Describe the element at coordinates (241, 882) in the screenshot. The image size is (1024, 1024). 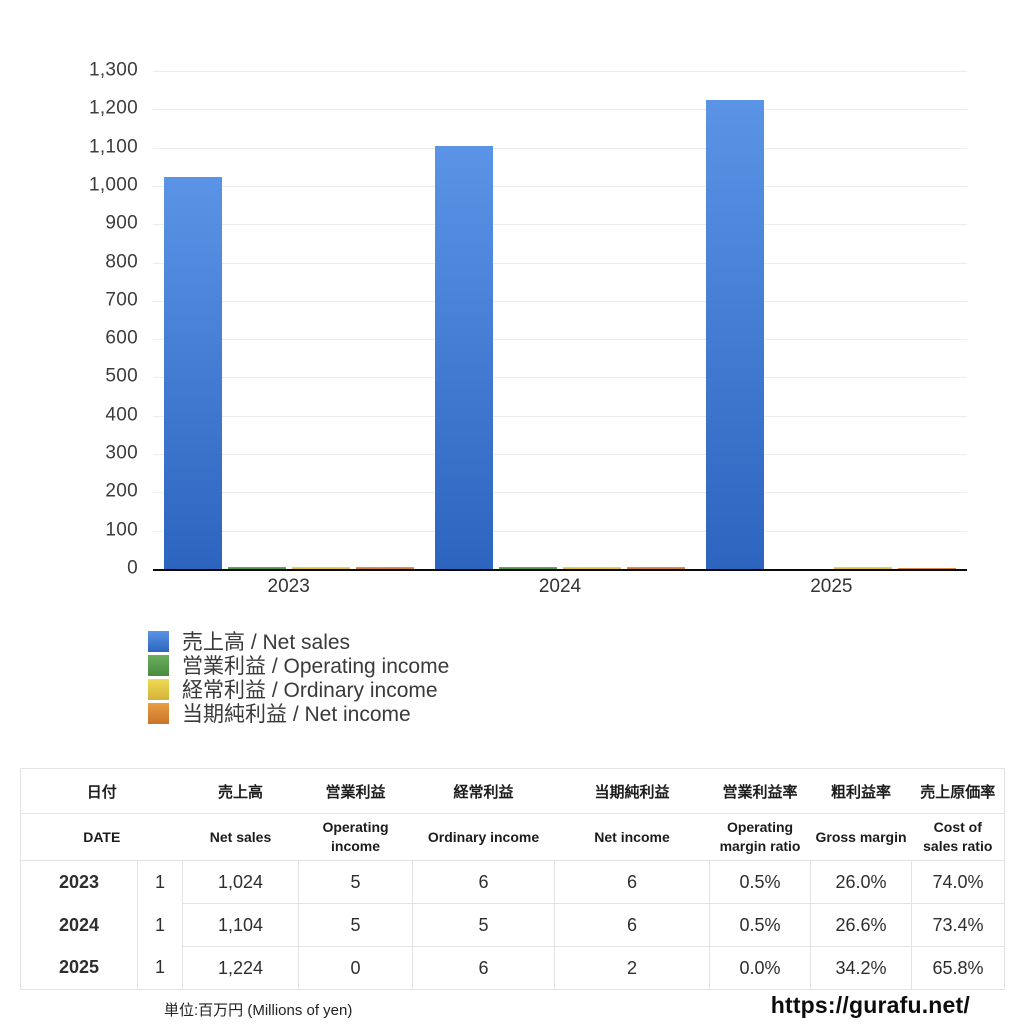
I see `cell-net-sales: 1,024` at that location.